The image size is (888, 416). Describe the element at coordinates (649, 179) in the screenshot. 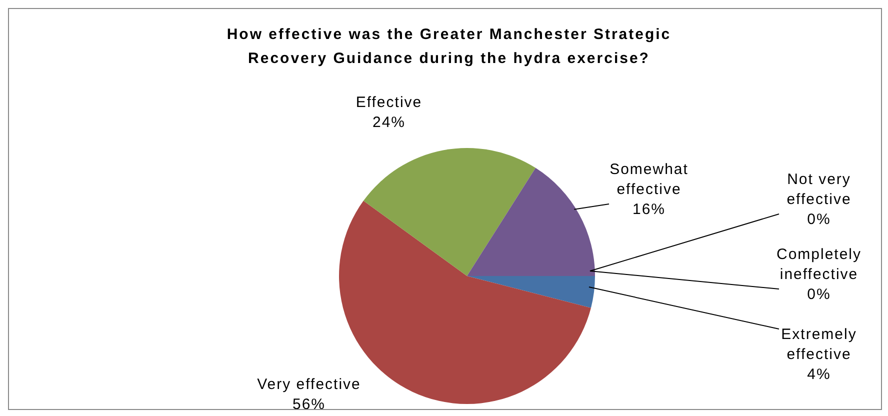

I see `slice-label: Somewhat effective` at that location.